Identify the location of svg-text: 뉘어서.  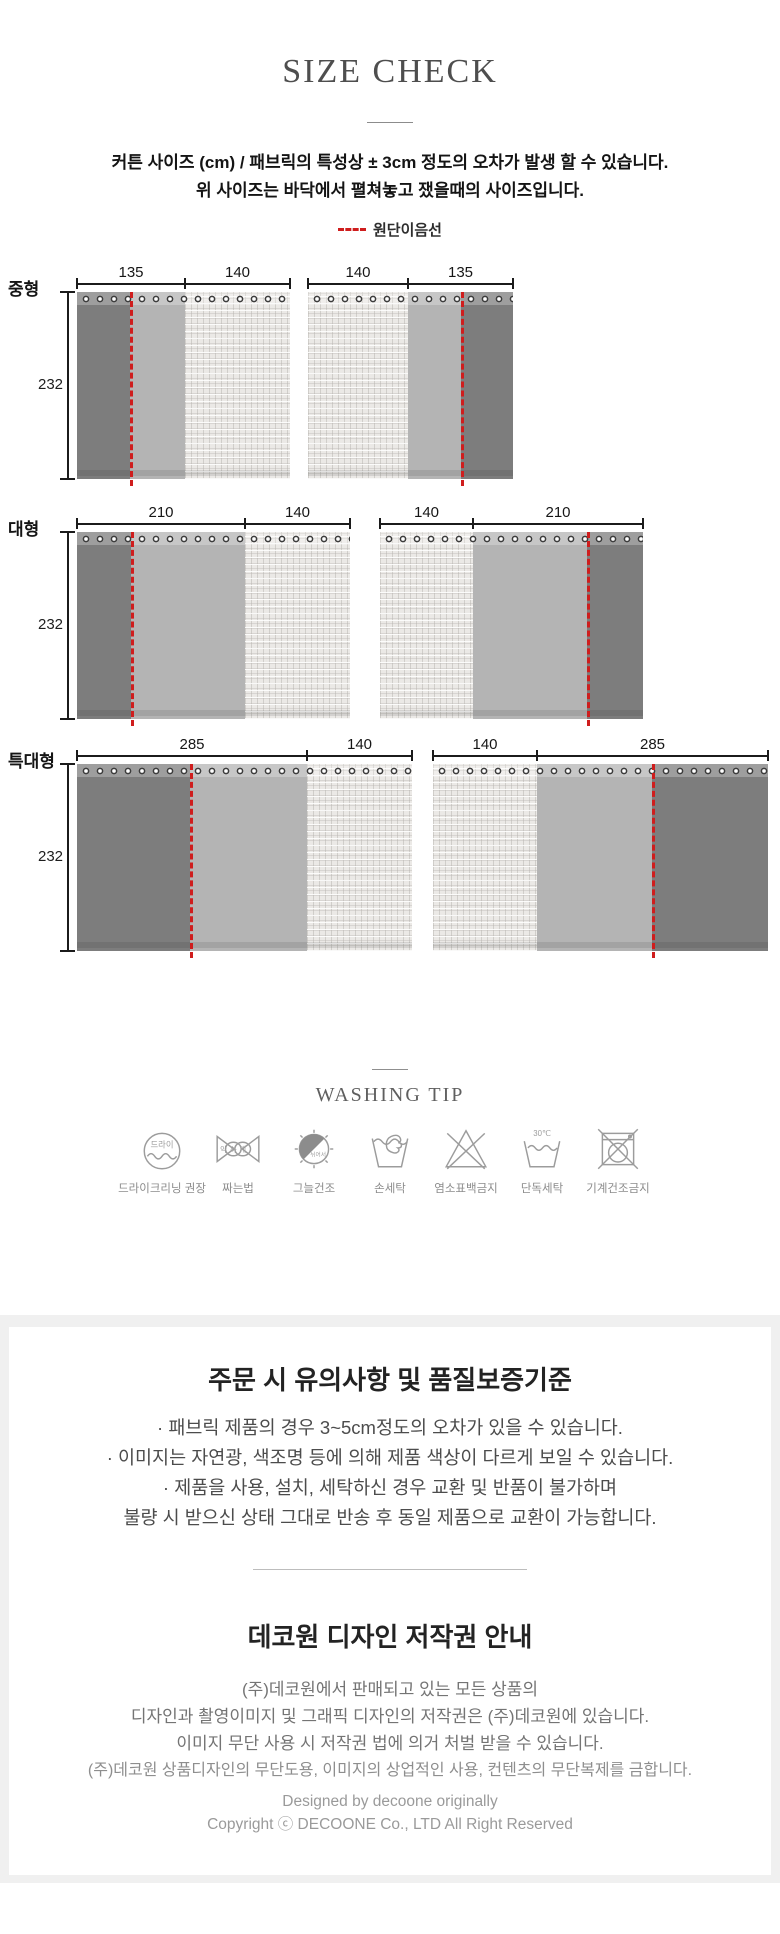
(318, 1154).